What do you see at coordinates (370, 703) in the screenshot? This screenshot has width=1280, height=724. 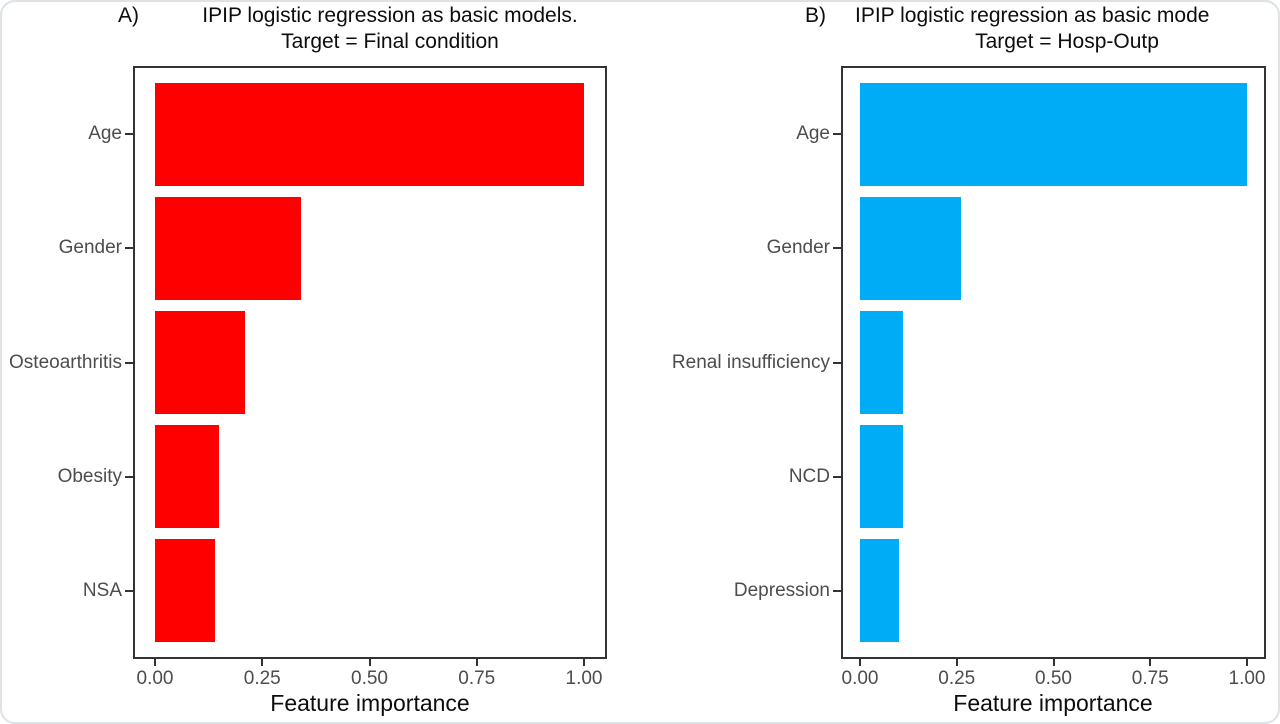 I see `panel-a-x-axis-title: Feature importance` at bounding box center [370, 703].